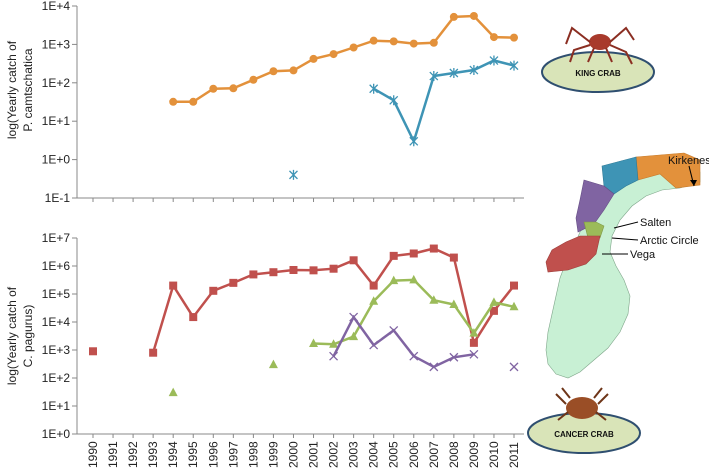  What do you see at coordinates (688, 161) in the screenshot?
I see `map-label-kirkenes: Kirkenes` at bounding box center [688, 161].